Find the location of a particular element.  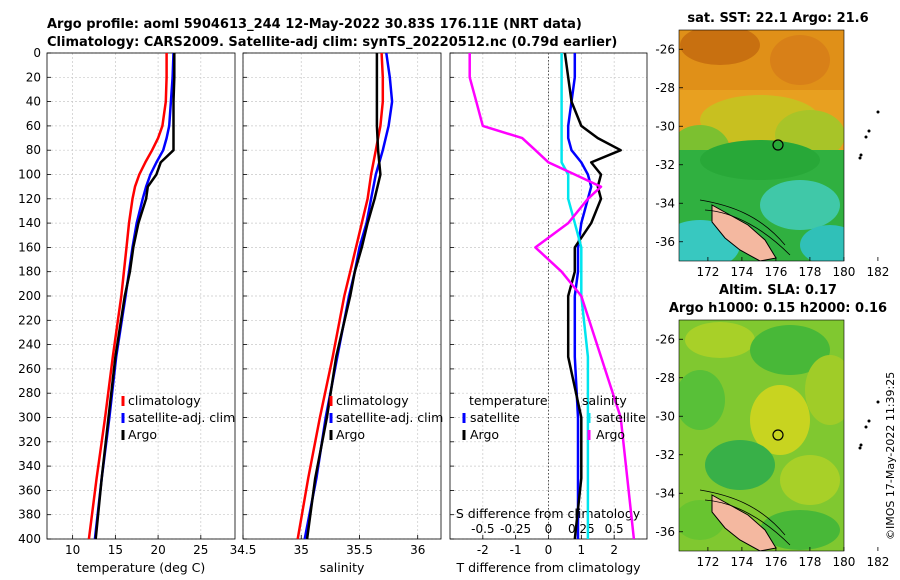

legend-temperature-header: temperature is located at coordinates (508, 400).